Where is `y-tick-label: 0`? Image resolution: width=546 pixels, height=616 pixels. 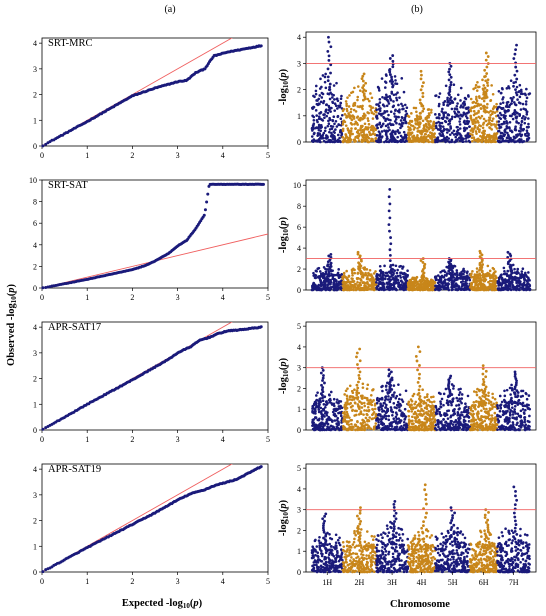 y-tick-label: 0 is located at coordinates (299, 142).